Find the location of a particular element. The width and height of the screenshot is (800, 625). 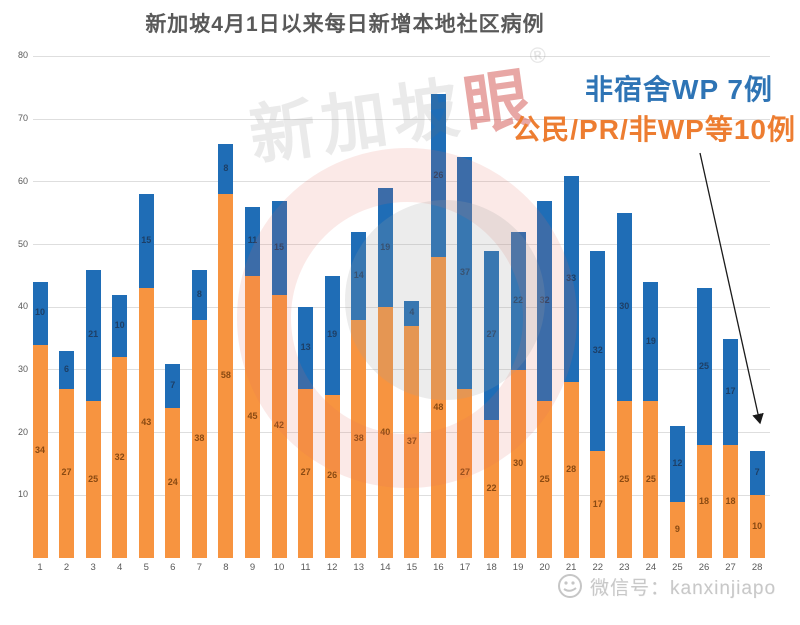

bar-value-label-orange: 17 is located at coordinates (597, 503).